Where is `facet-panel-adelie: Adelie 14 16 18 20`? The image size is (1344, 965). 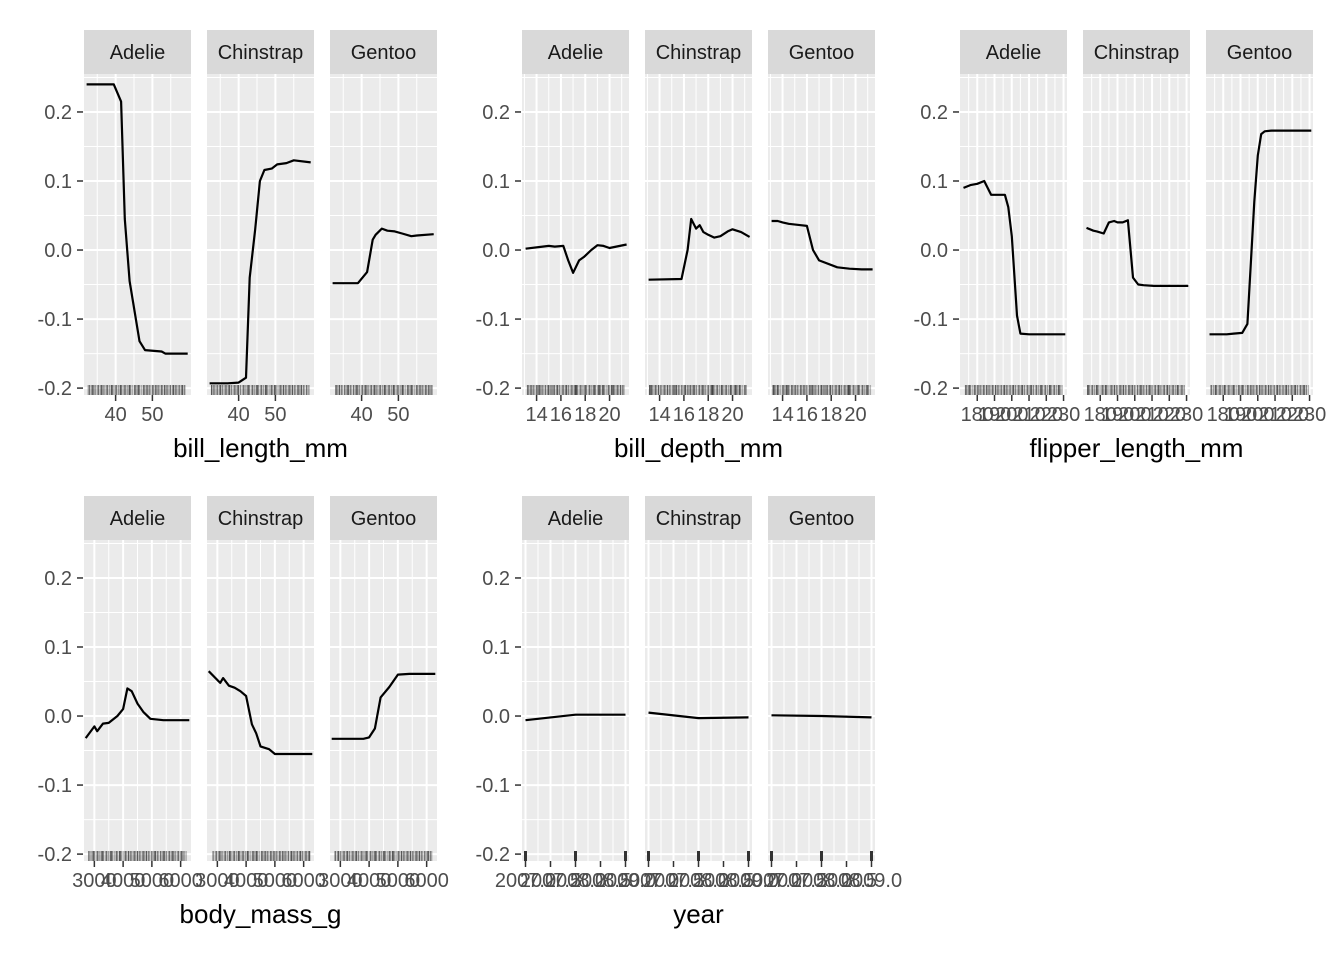 facet-panel-adelie: Adelie 14 16 18 20 is located at coordinates (575, 228).